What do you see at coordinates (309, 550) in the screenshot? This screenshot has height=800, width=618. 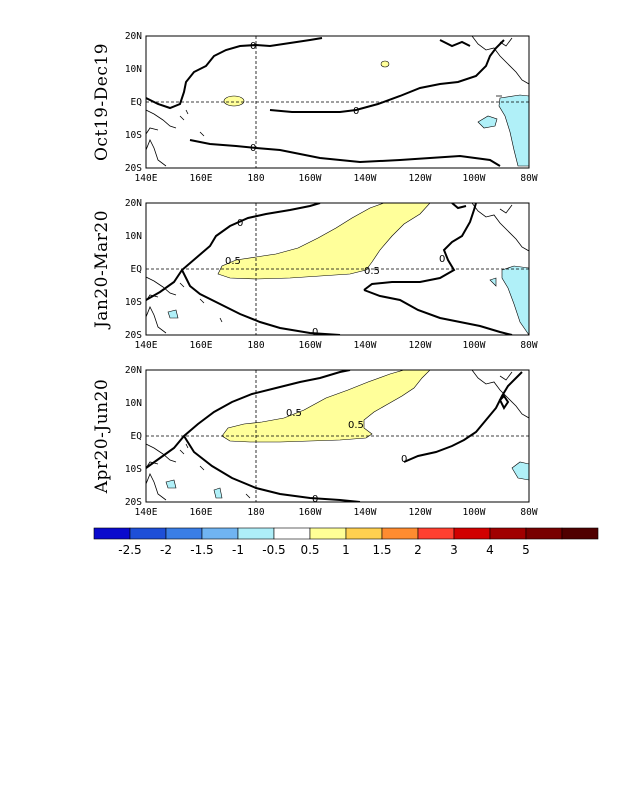 I see `colorbar-label: 0.5` at bounding box center [309, 550].